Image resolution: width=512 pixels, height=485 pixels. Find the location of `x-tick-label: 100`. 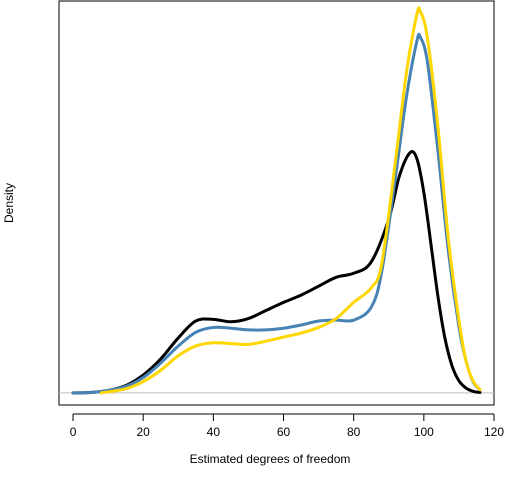

x-tick-label: 100 is located at coordinates (424, 432).